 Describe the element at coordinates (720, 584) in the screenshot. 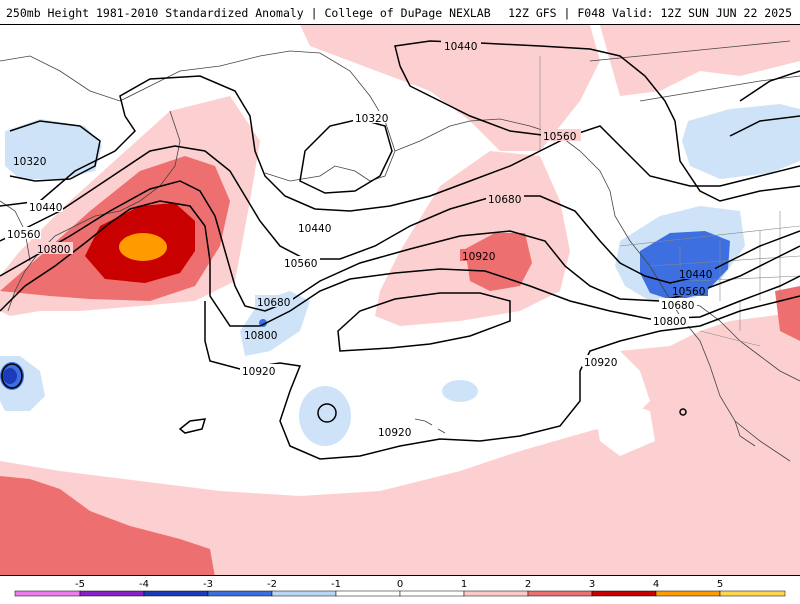

I see `colorbar-tick-label: 5` at that location.